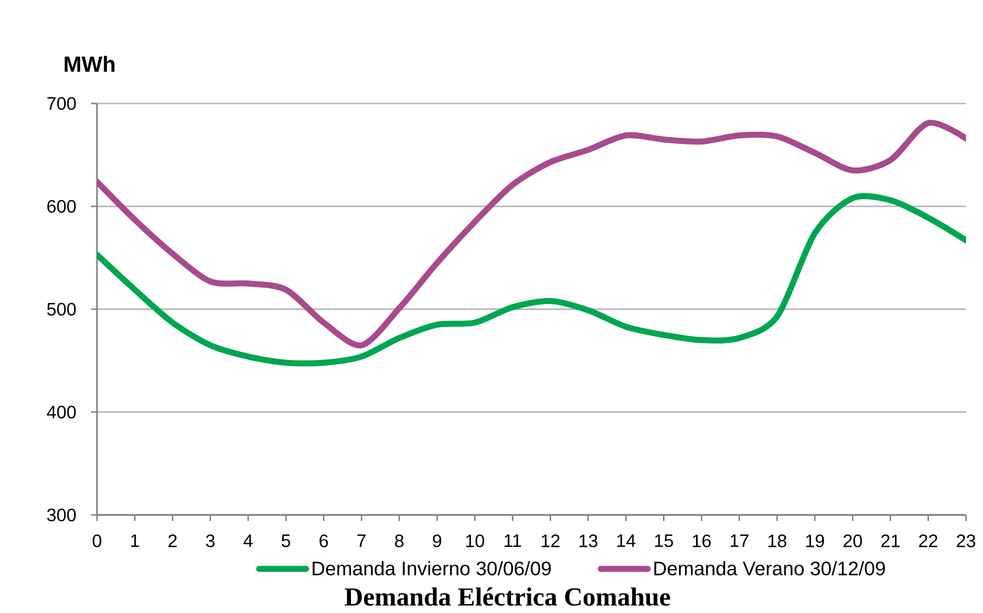  I want to click on x-tick-label: 8, so click(399, 541).